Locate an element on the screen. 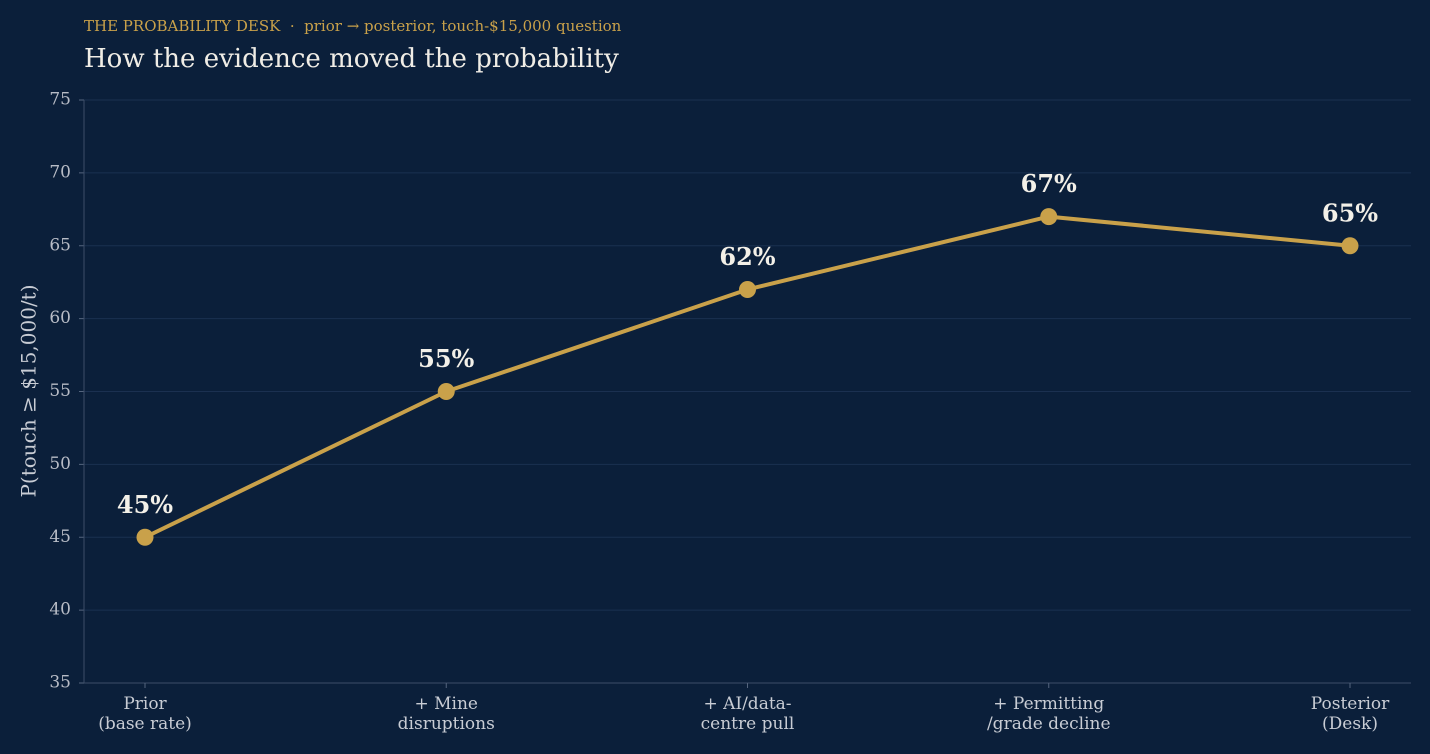 Image resolution: width=1430 pixels, height=754 pixels. y-axis-label: P(touch ≥ $15,000/t) is located at coordinates (29, 390).